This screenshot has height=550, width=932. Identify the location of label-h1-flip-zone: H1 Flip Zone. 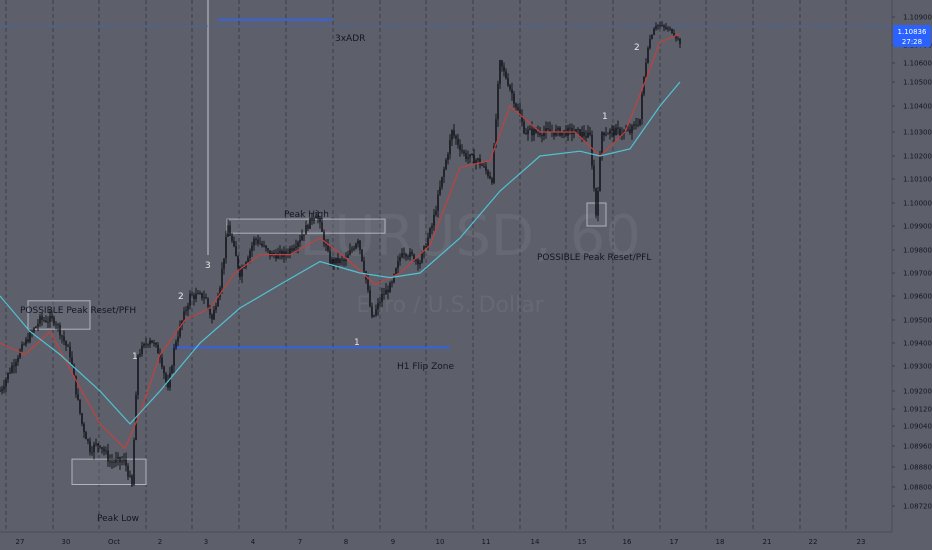
(425, 367).